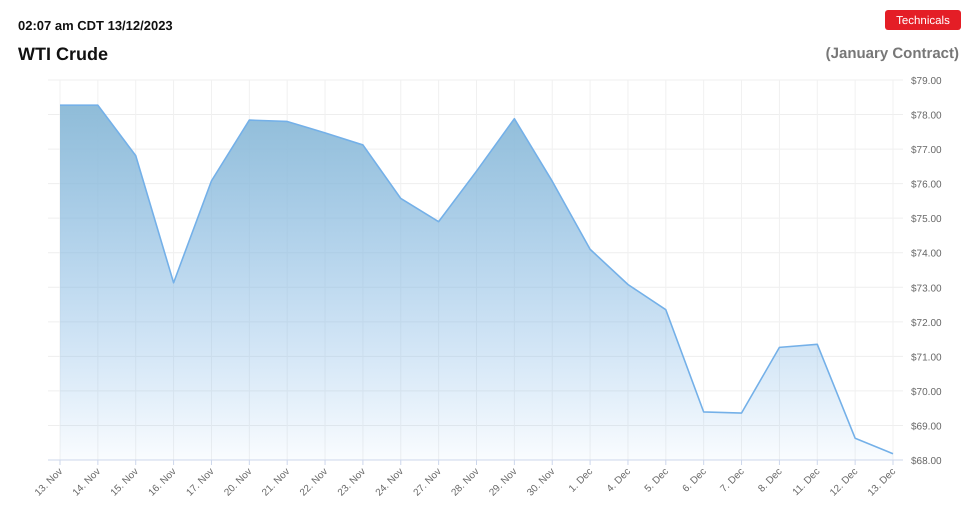  I want to click on y-tick-label: $75.00, so click(926, 220).